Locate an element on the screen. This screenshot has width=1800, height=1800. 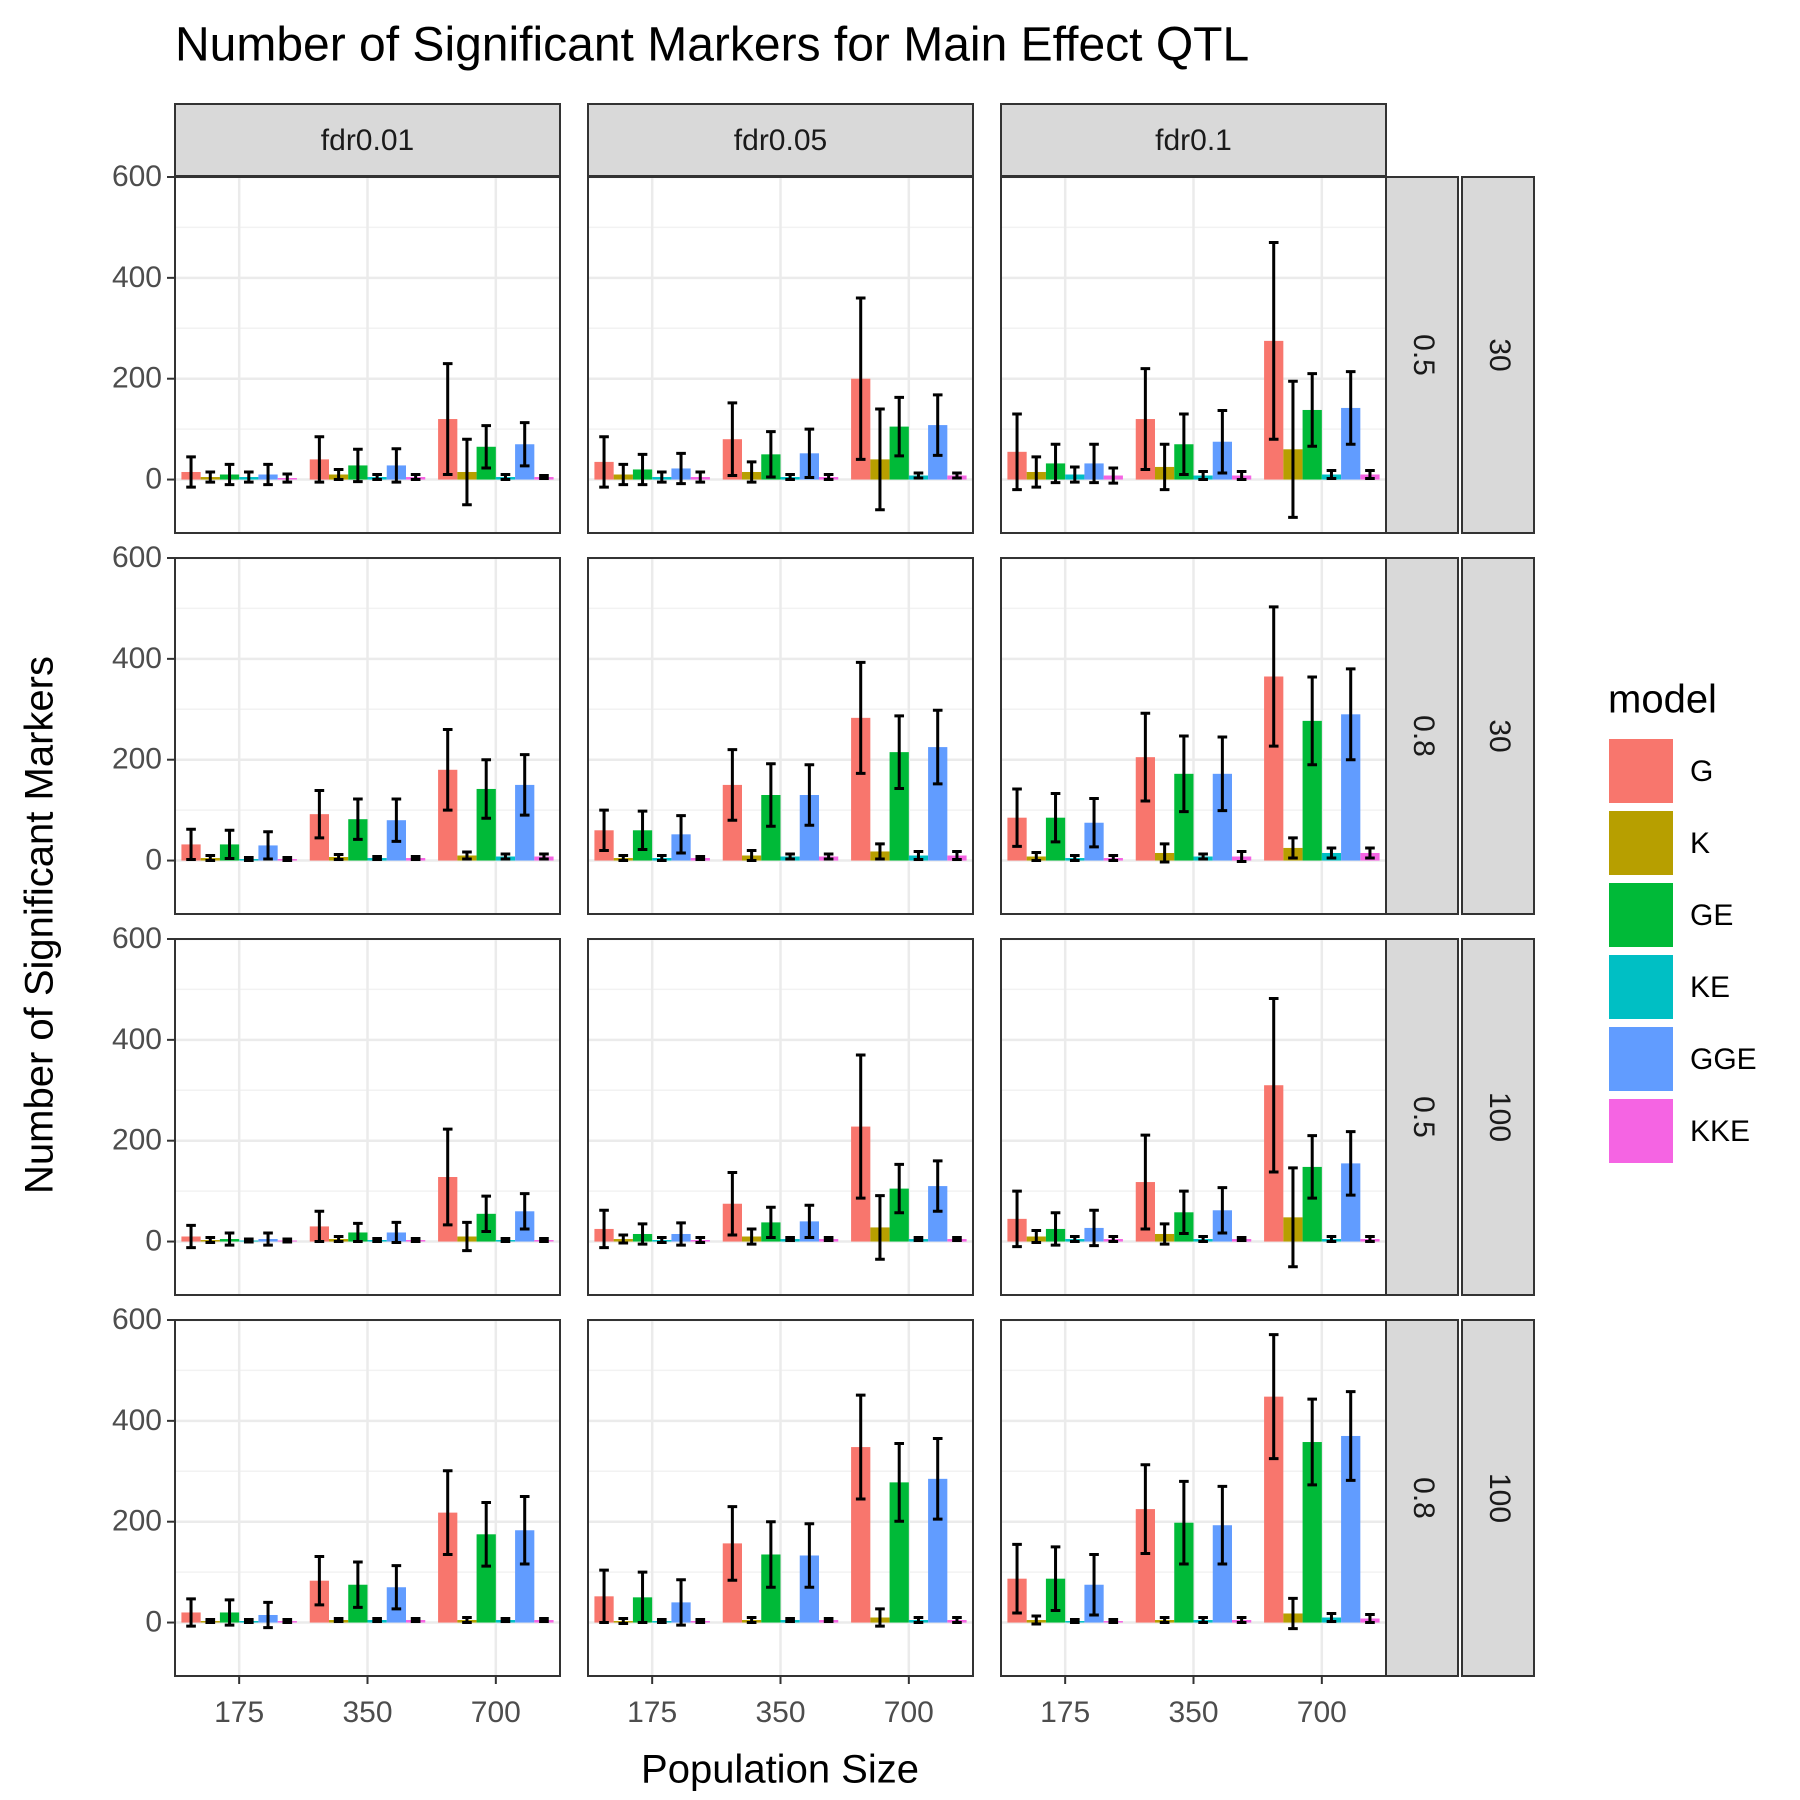
y-tick-label: 0 is located at coordinates (153, 1621).